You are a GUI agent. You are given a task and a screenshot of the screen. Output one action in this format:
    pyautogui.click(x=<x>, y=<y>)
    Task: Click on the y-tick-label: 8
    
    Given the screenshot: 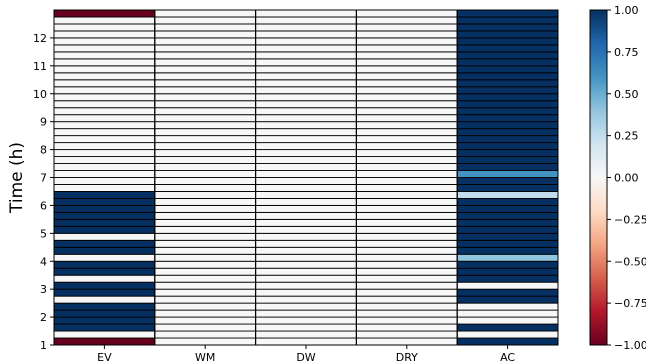 What is the action you would take?
    pyautogui.click(x=43, y=150)
    